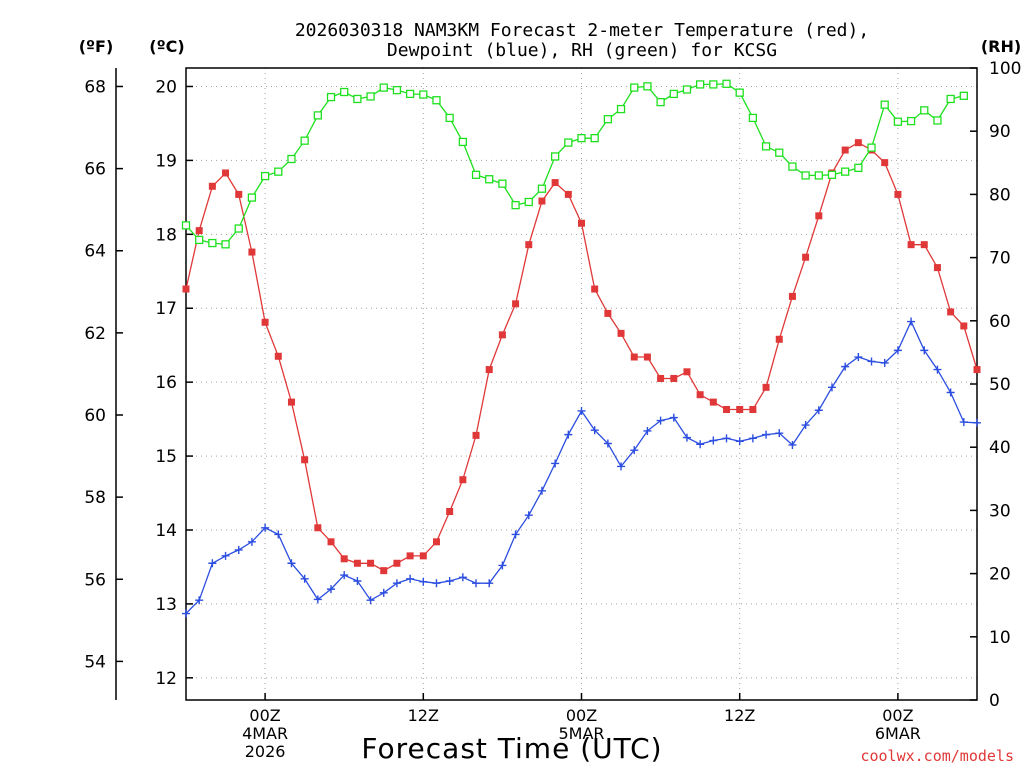 This screenshot has height=768, width=1024. What do you see at coordinates (95, 662) in the screenshot?
I see `fahrenheit-tick-label: 54` at bounding box center [95, 662].